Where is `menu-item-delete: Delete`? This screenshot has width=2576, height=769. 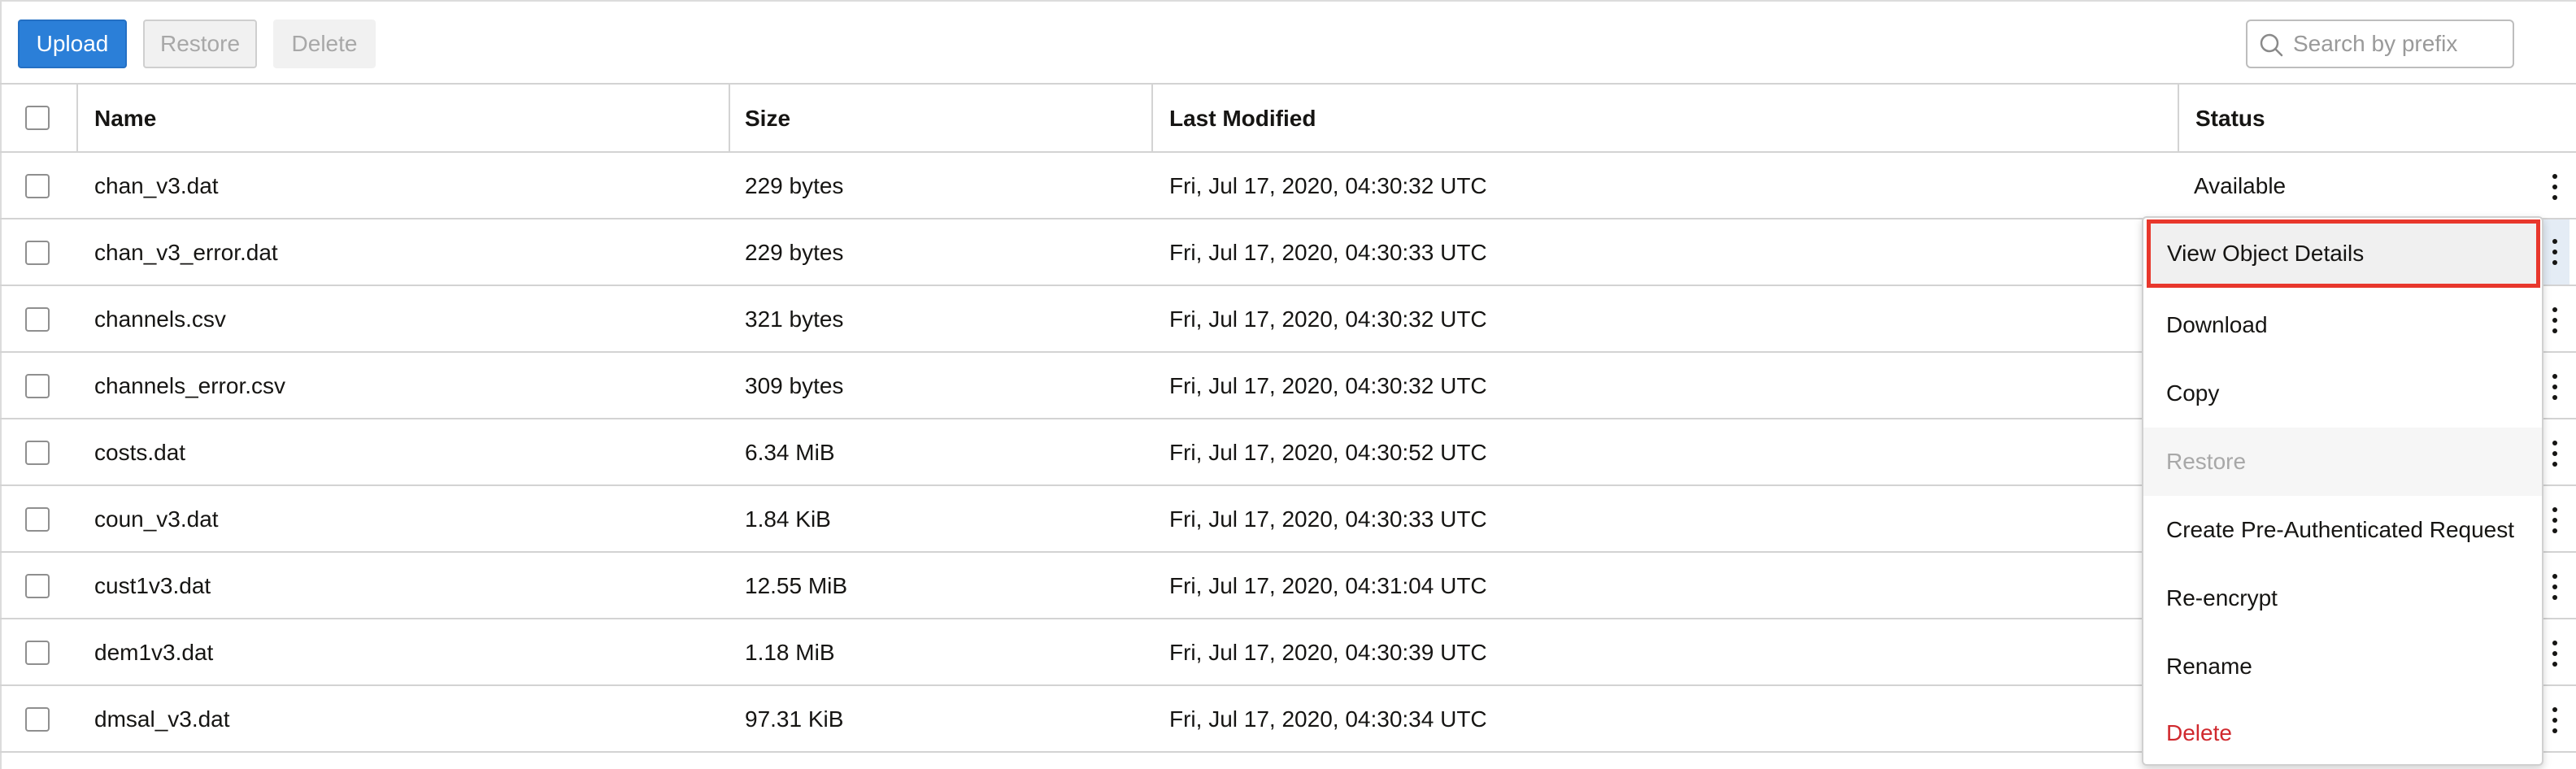 menu-item-delete: Delete is located at coordinates (2199, 732).